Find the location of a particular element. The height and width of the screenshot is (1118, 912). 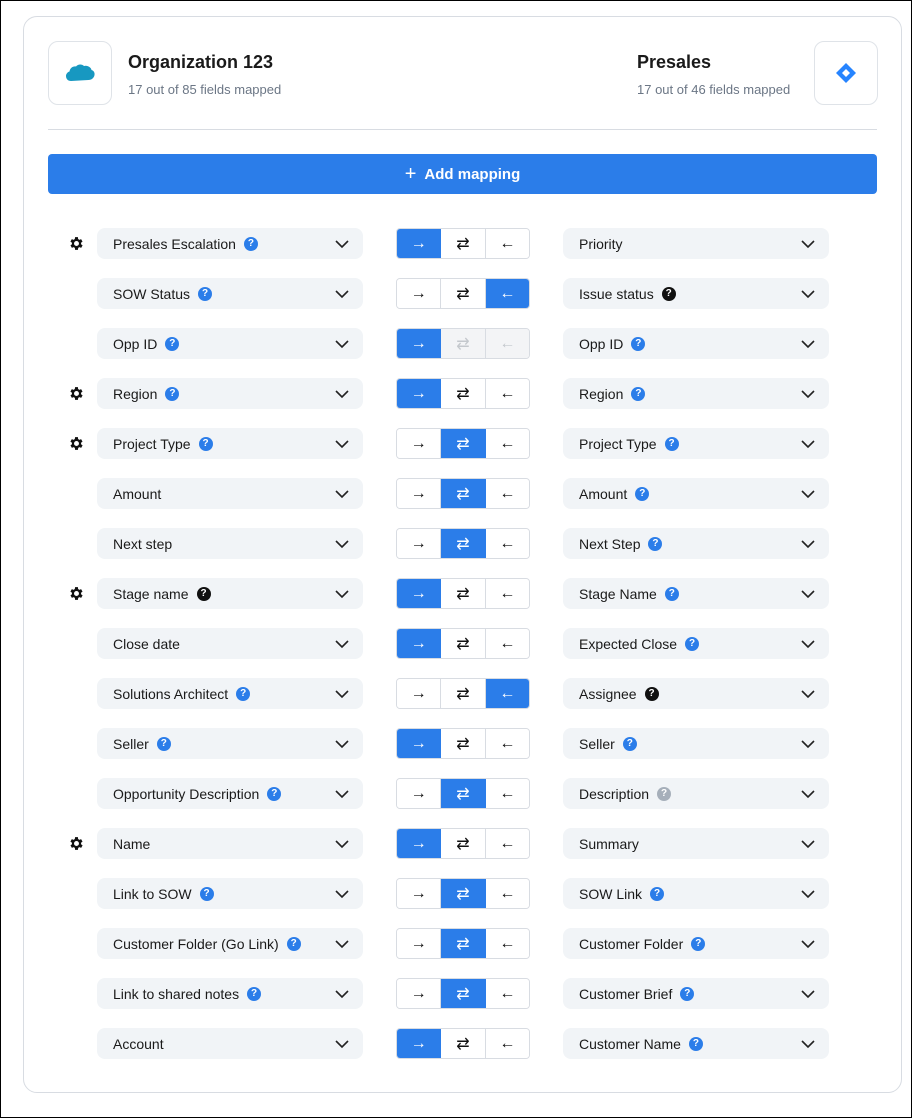

target-field-dropdown: Assignee? is located at coordinates (696, 693).